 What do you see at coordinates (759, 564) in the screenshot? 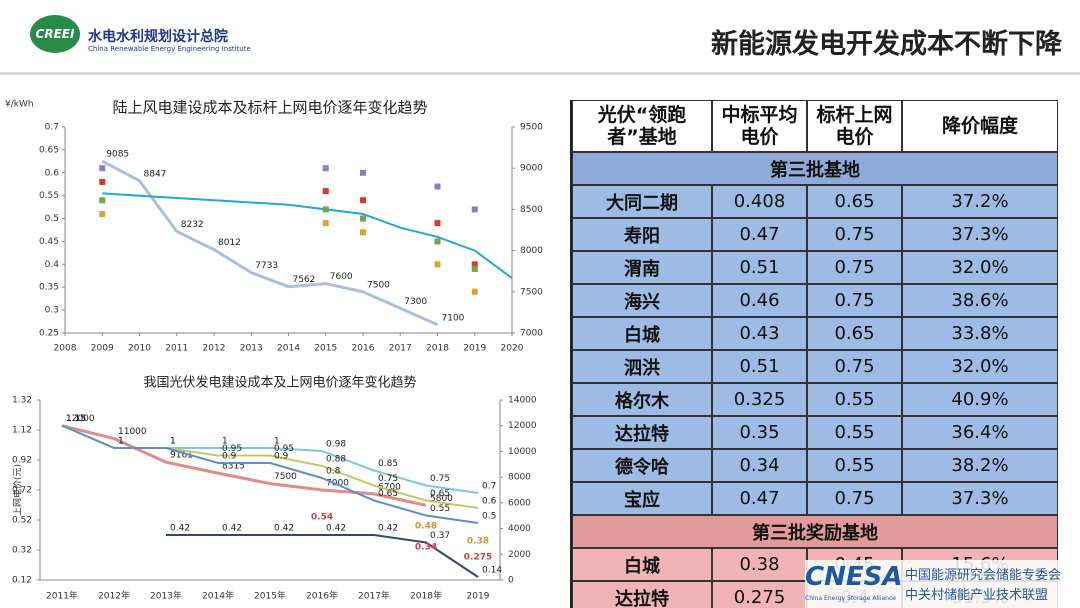
I see `table-cell: 0.38` at bounding box center [759, 564].